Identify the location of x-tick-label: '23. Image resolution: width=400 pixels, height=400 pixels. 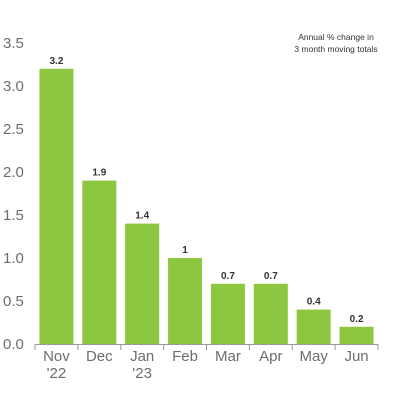
(142, 373).